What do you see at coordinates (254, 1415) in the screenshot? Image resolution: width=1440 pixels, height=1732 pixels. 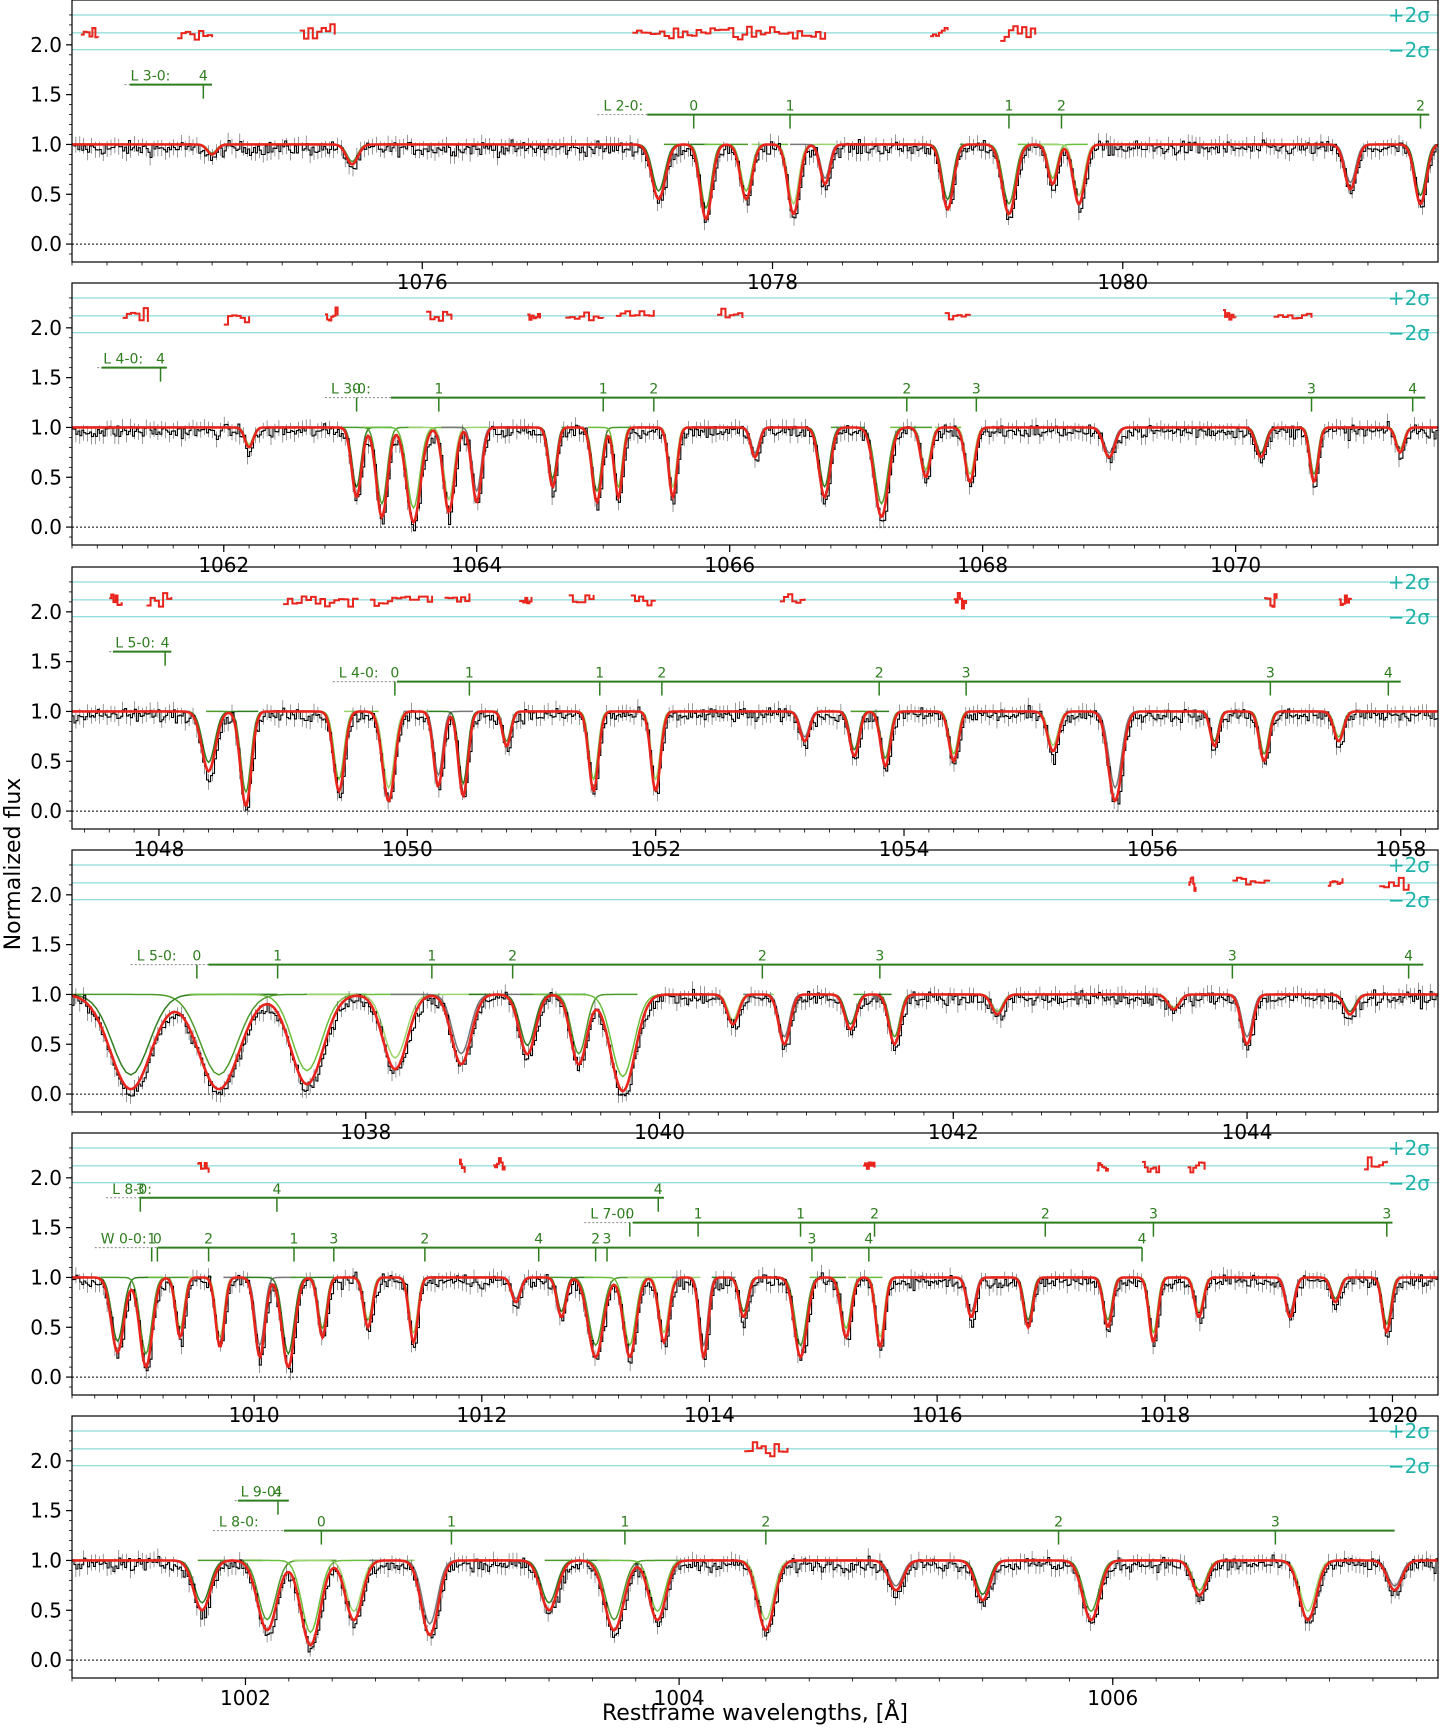 I see `x-tick-label: 1010` at bounding box center [254, 1415].